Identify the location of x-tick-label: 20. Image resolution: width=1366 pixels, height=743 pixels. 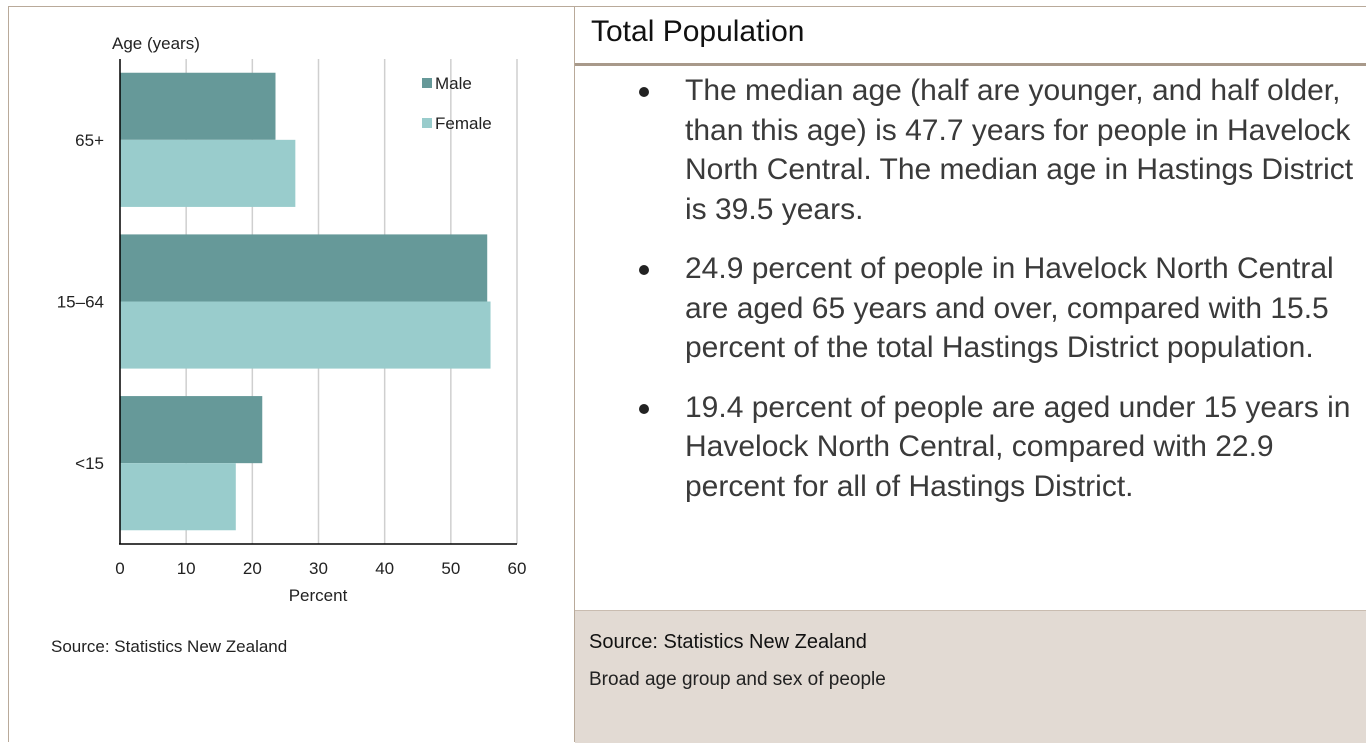
(252, 568).